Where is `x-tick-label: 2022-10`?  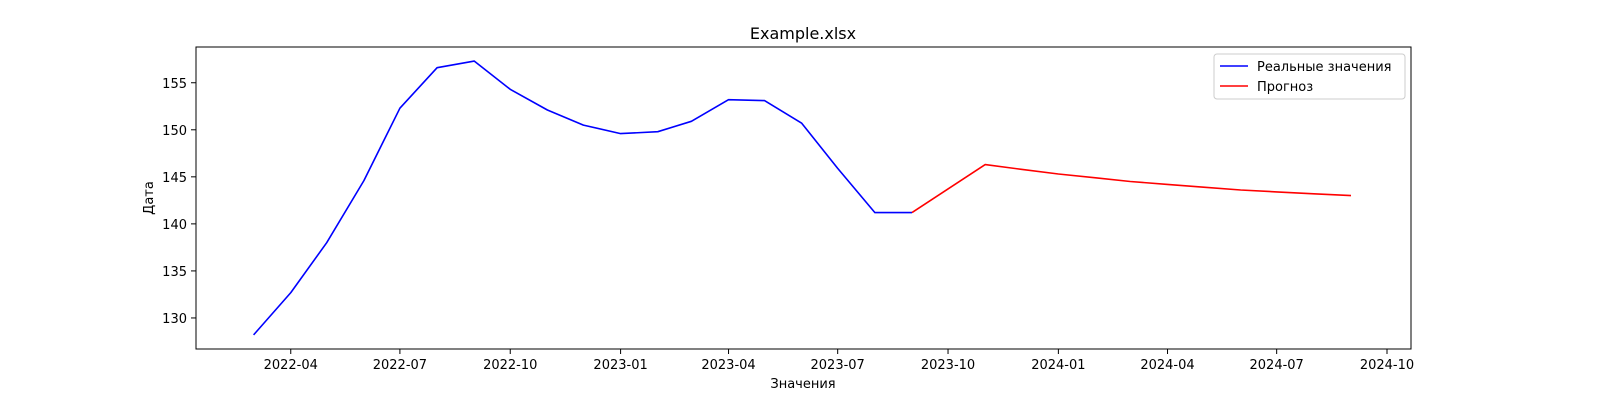 x-tick-label: 2022-10 is located at coordinates (510, 365).